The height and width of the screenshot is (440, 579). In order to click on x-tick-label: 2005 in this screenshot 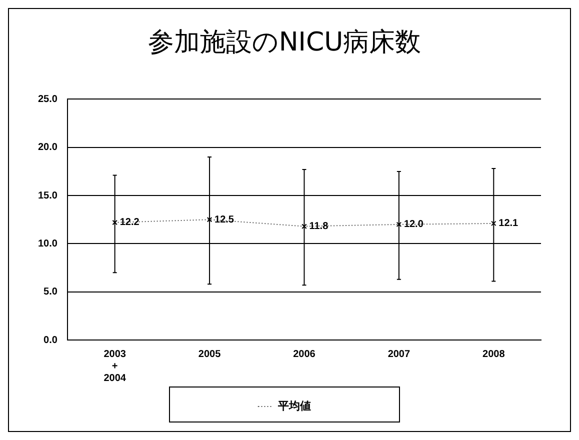, I will do `click(210, 354)`.